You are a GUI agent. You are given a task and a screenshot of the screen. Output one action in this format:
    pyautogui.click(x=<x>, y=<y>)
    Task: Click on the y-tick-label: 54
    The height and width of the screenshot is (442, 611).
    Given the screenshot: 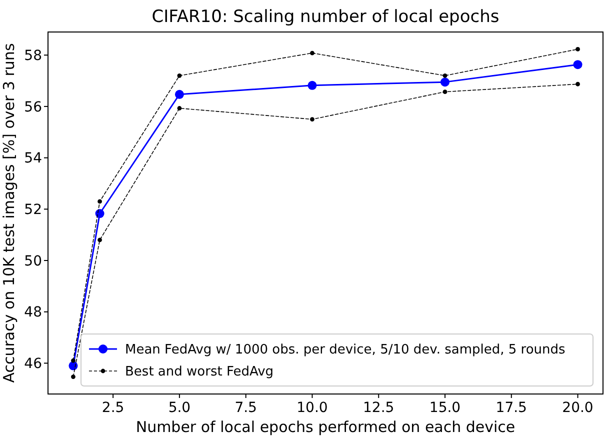 What is the action you would take?
    pyautogui.click(x=33, y=158)
    